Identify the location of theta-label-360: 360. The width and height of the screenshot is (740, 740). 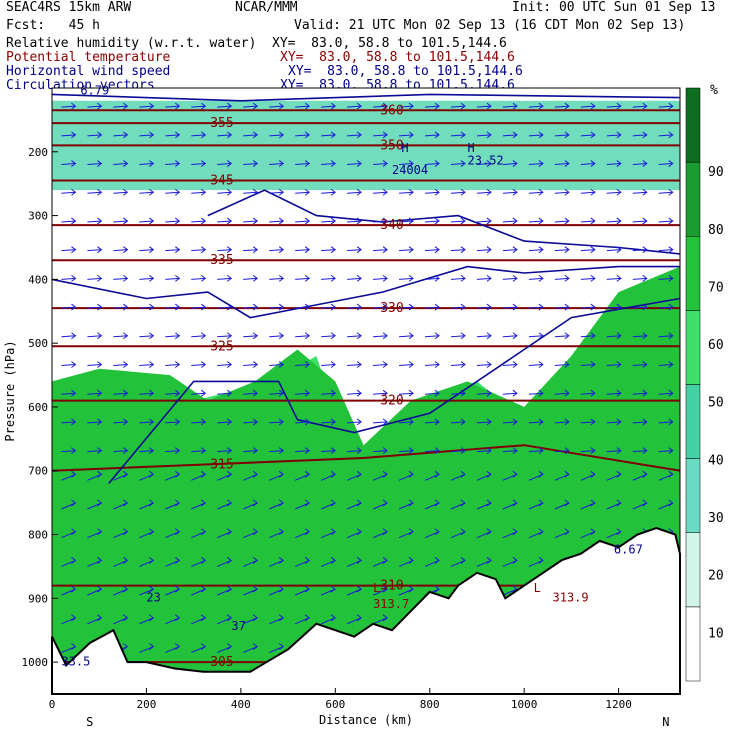
(391, 110).